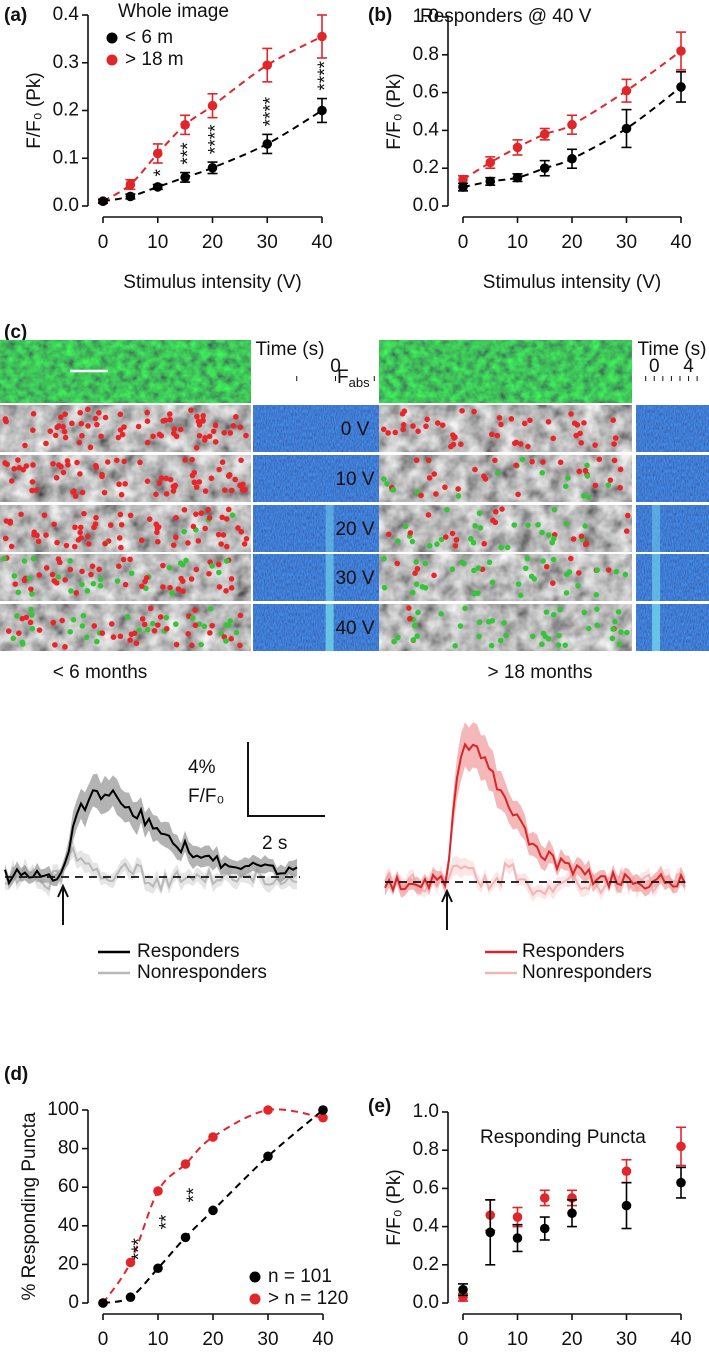 This screenshot has width=709, height=1366. I want to click on panel-label: (a), so click(15, 15).